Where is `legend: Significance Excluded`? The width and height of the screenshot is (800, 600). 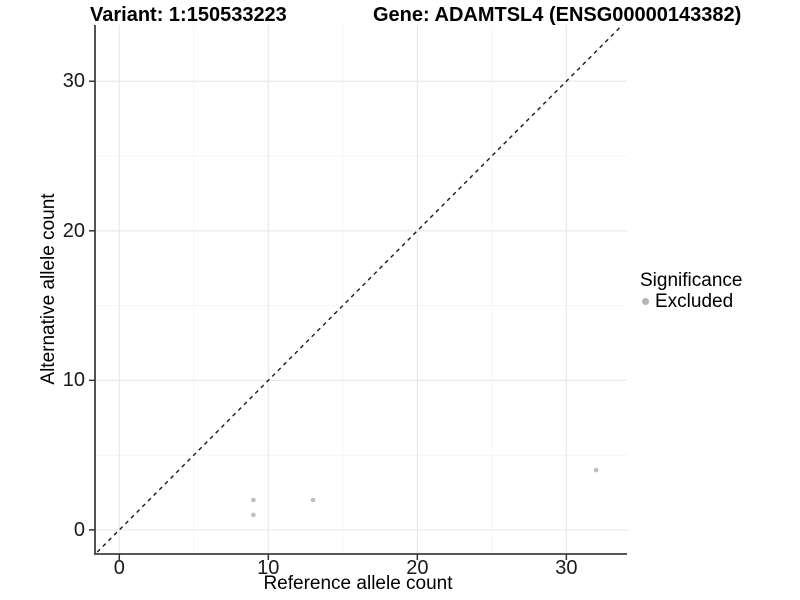
legend: Significance Excluded is located at coordinates (713, 291).